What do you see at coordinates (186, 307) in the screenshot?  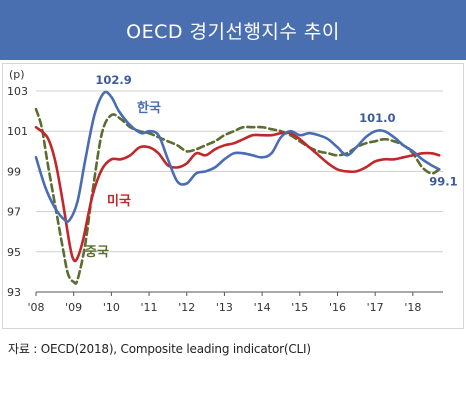 I see `x-tick-label: '12` at bounding box center [186, 307].